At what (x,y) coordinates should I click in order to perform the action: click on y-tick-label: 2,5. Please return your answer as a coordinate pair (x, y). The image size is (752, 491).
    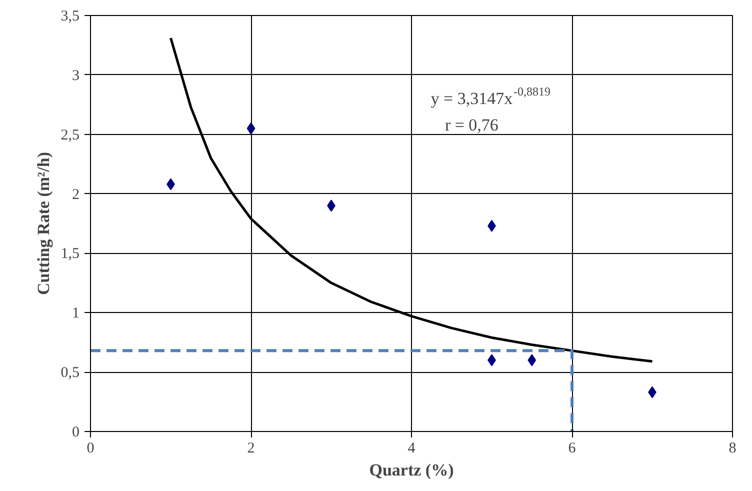
    Looking at the image, I should click on (70, 135).